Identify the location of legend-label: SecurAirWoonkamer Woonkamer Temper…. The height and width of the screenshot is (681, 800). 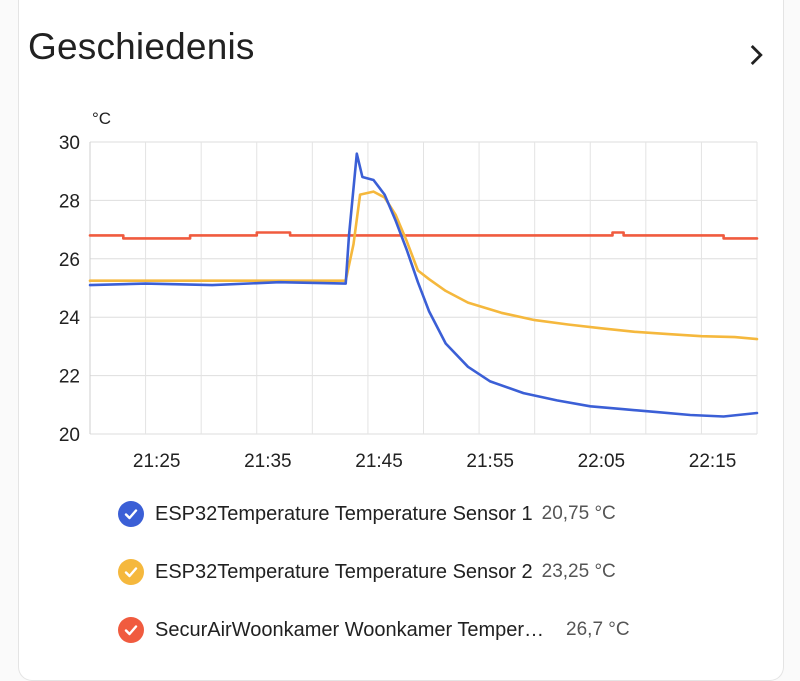
(350, 629).